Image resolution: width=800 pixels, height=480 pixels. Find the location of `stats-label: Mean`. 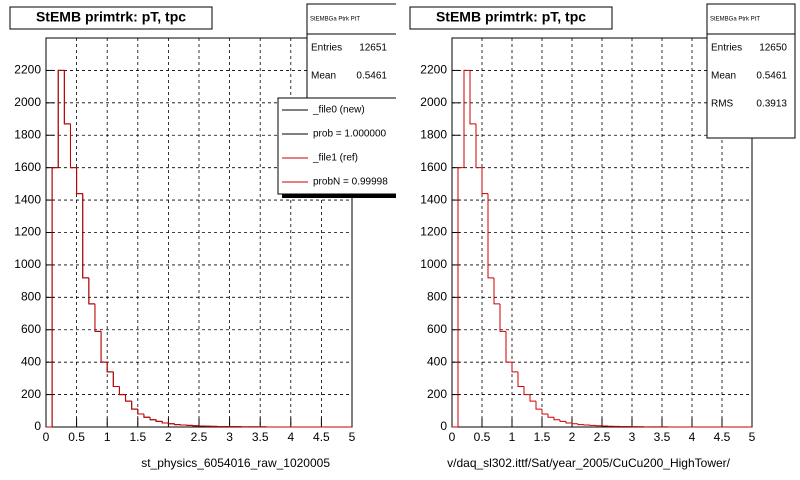

stats-label: Mean is located at coordinates (723, 76).